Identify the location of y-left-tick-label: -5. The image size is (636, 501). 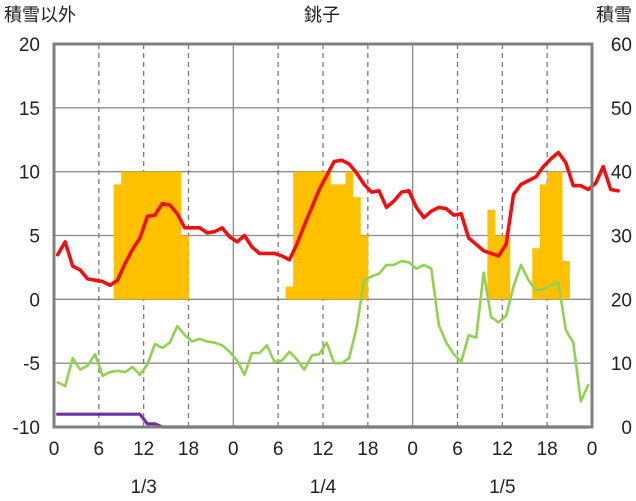
(31, 364).